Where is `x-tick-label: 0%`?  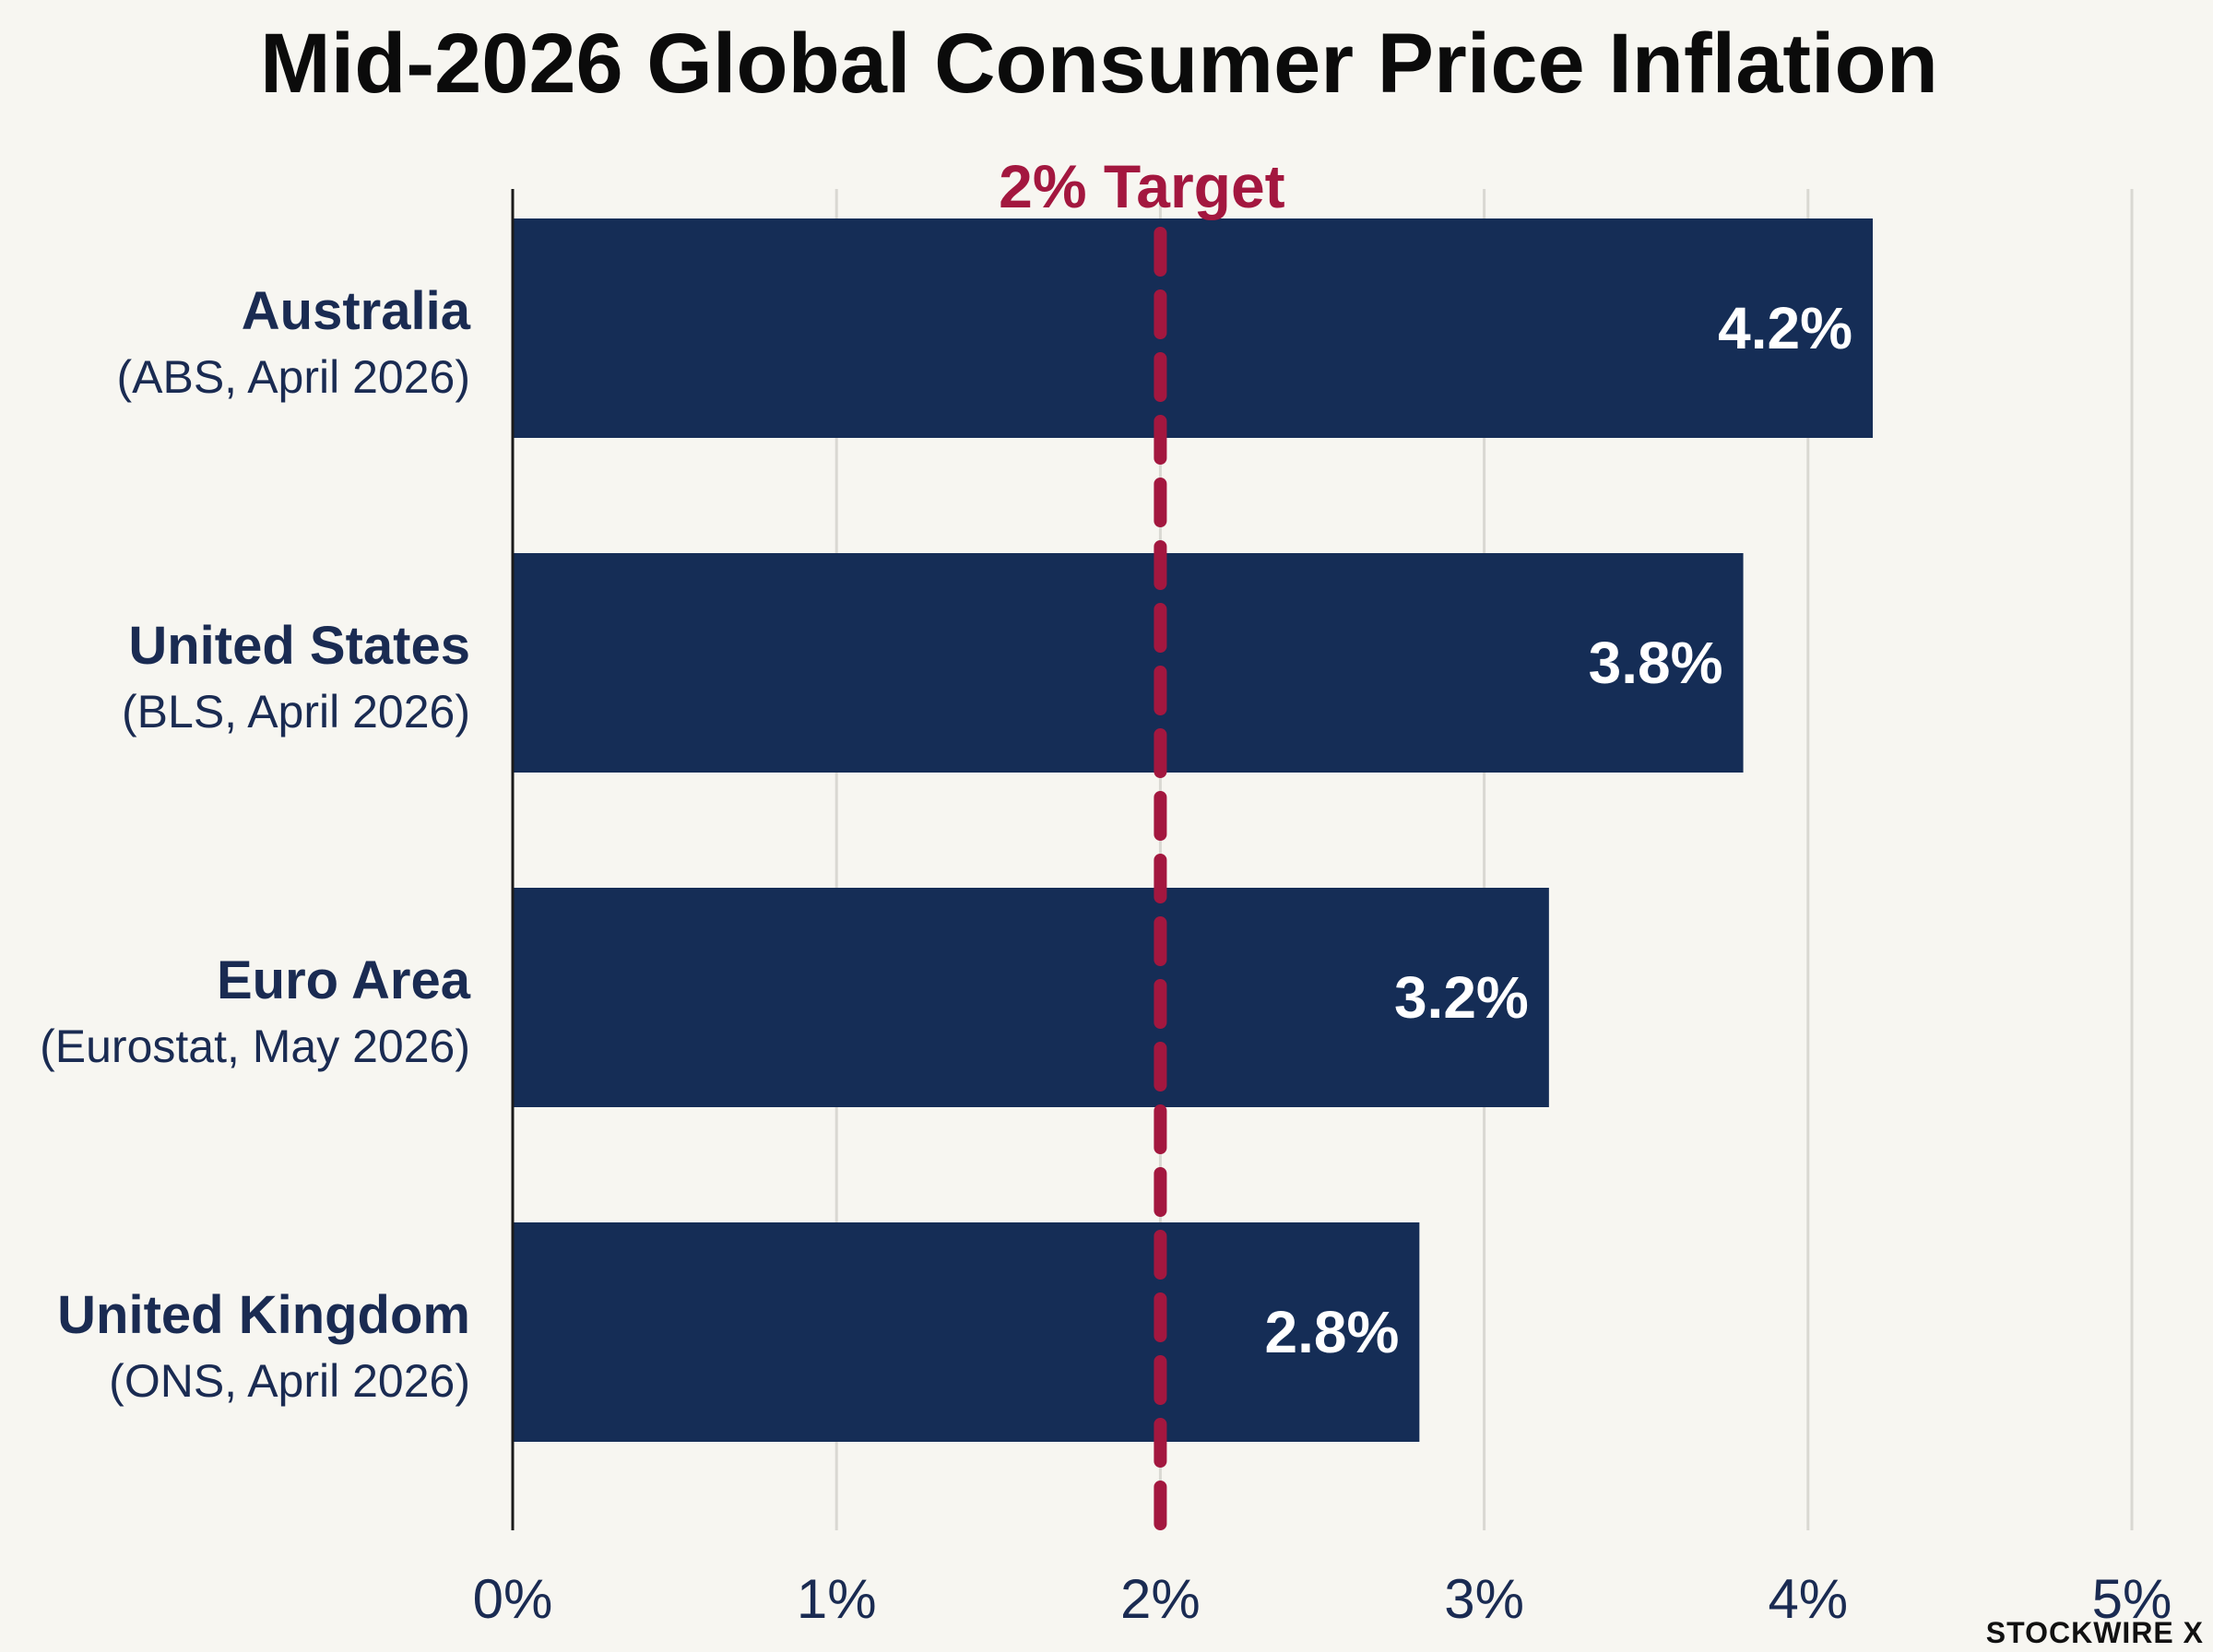 x-tick-label: 0% is located at coordinates (513, 1599).